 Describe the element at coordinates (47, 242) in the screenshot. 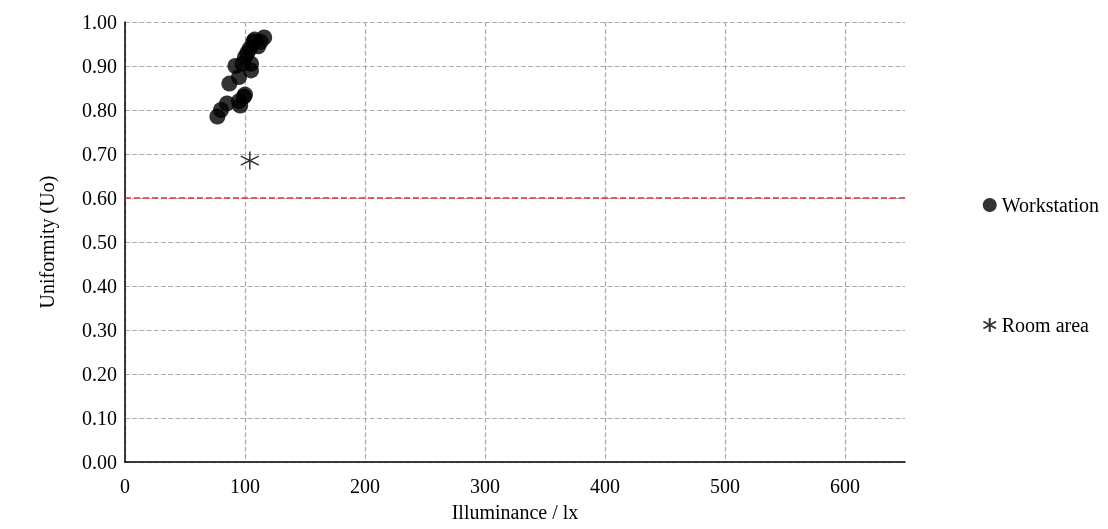

I see `y-axis-title: Uniformity (Uo)` at that location.